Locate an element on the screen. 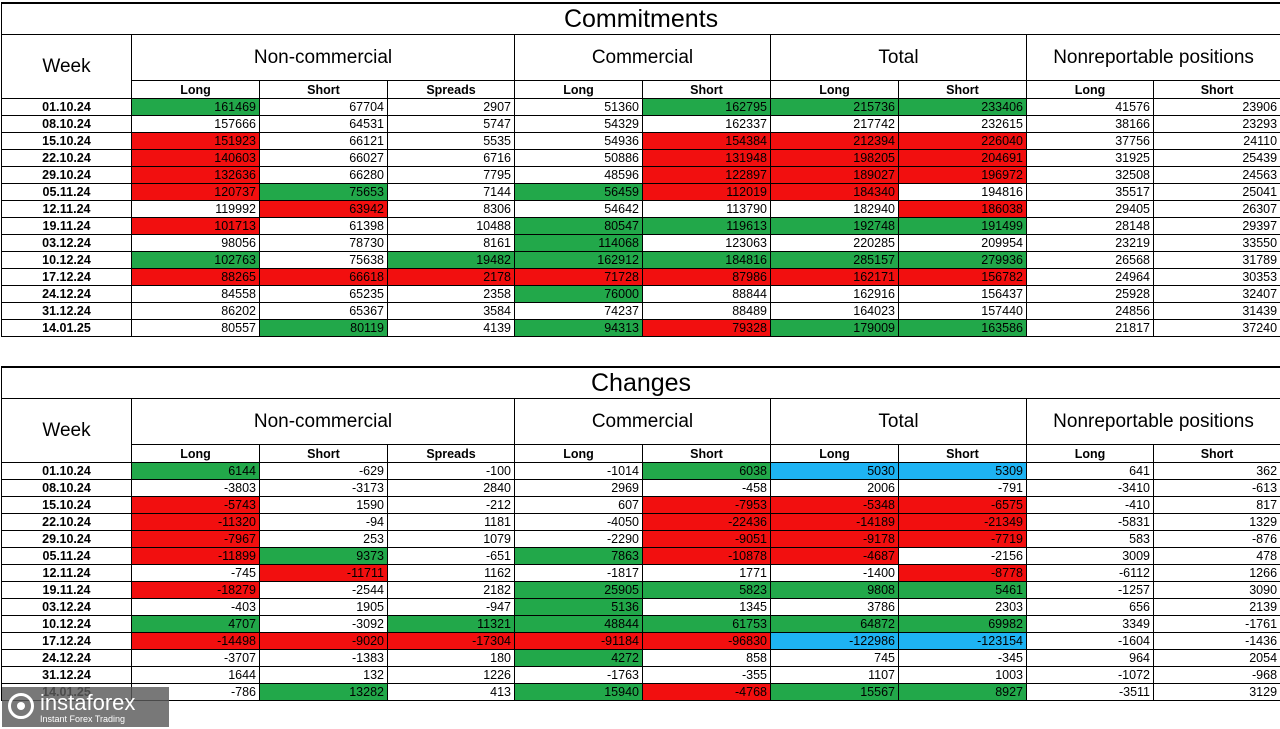 The image size is (1280, 729). value-cell: 37756 is located at coordinates (1090, 141).